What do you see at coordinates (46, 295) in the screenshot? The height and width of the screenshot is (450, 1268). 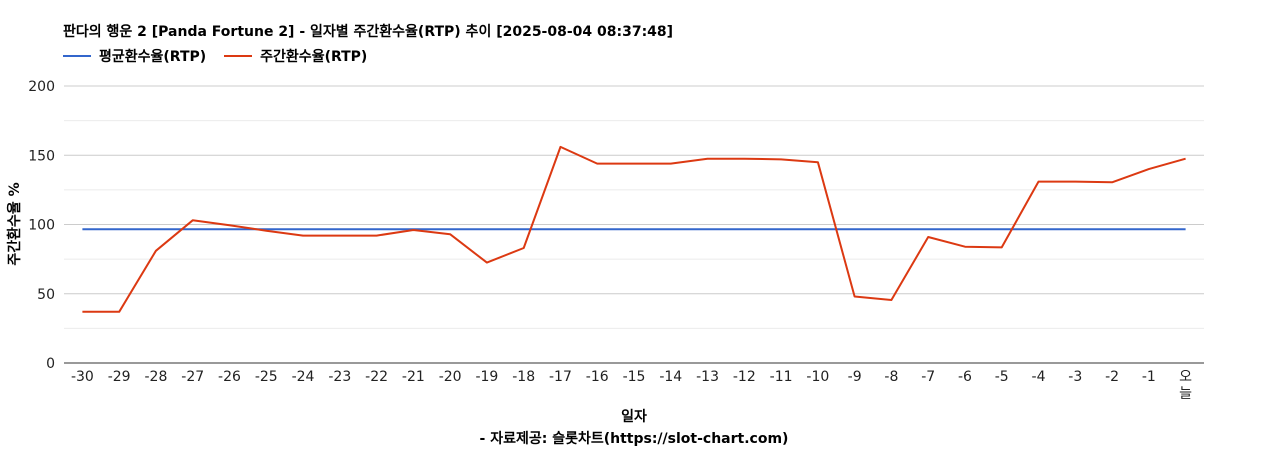 I see `y-tick-label: 50` at bounding box center [46, 295].